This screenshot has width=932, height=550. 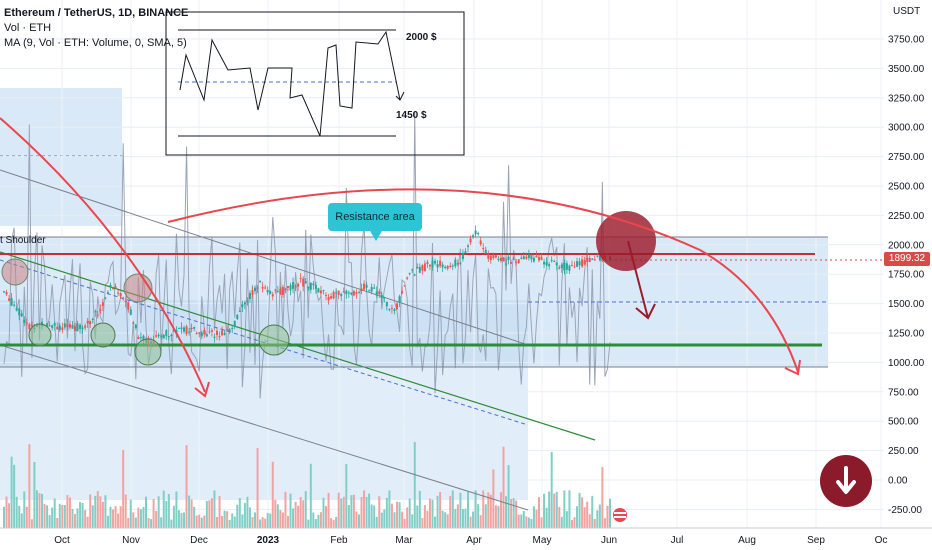 I want to click on volume-label: Vol · ETH, so click(x=28, y=28).